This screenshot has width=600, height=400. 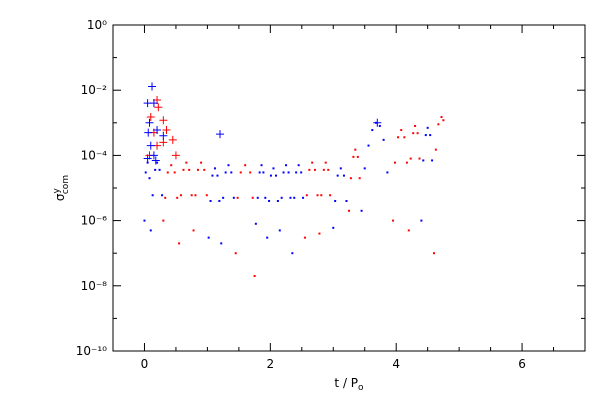 I want to click on y-tick-label: 10⁻⁴, so click(x=94, y=155).